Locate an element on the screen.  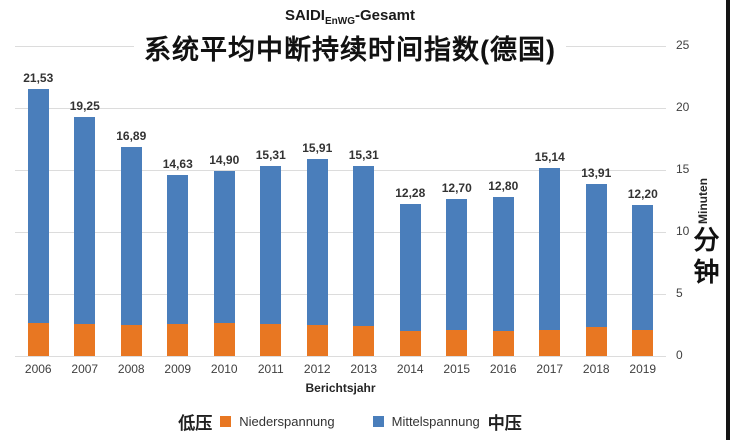
legend-medium-voltage-chinese: 中压 is located at coordinates (504, 423).